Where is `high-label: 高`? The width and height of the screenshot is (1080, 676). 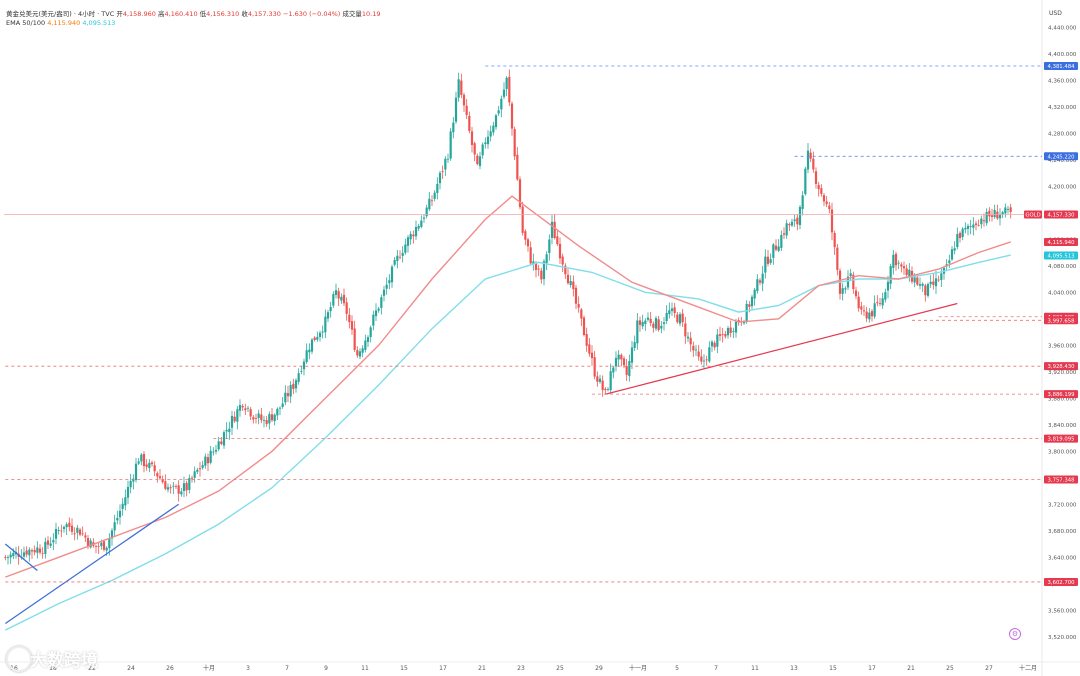 high-label: 高 is located at coordinates (161, 14).